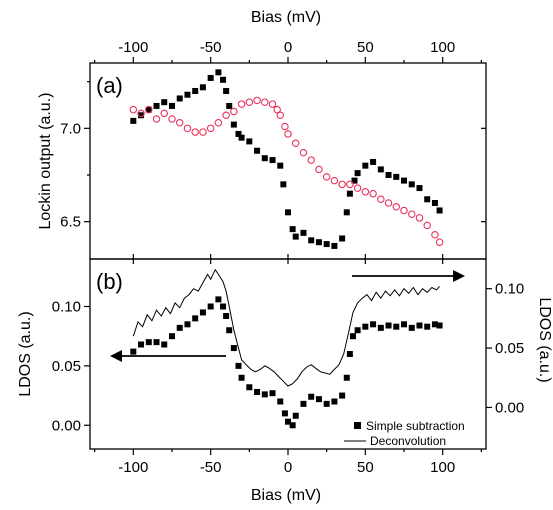  Describe the element at coordinates (288, 47) in the screenshot. I see `top-x-tick-label: 0` at that location.